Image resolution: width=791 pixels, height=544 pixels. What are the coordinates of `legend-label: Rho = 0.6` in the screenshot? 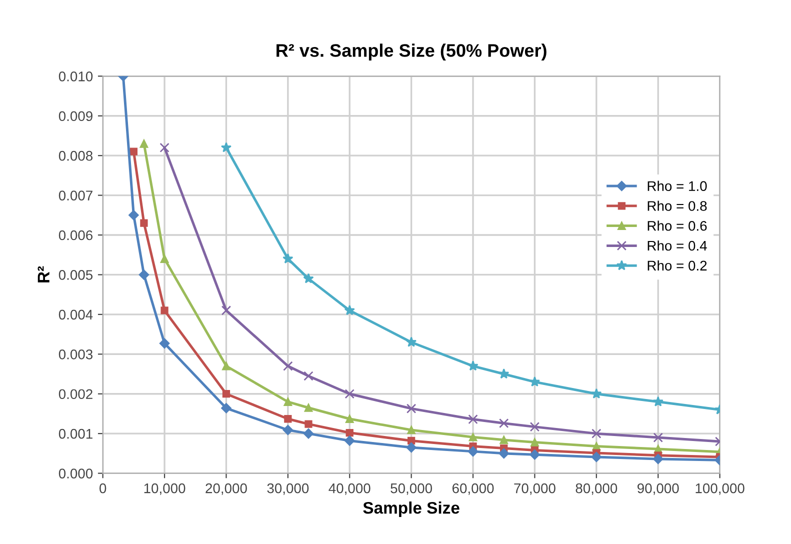 It's located at (677, 225).